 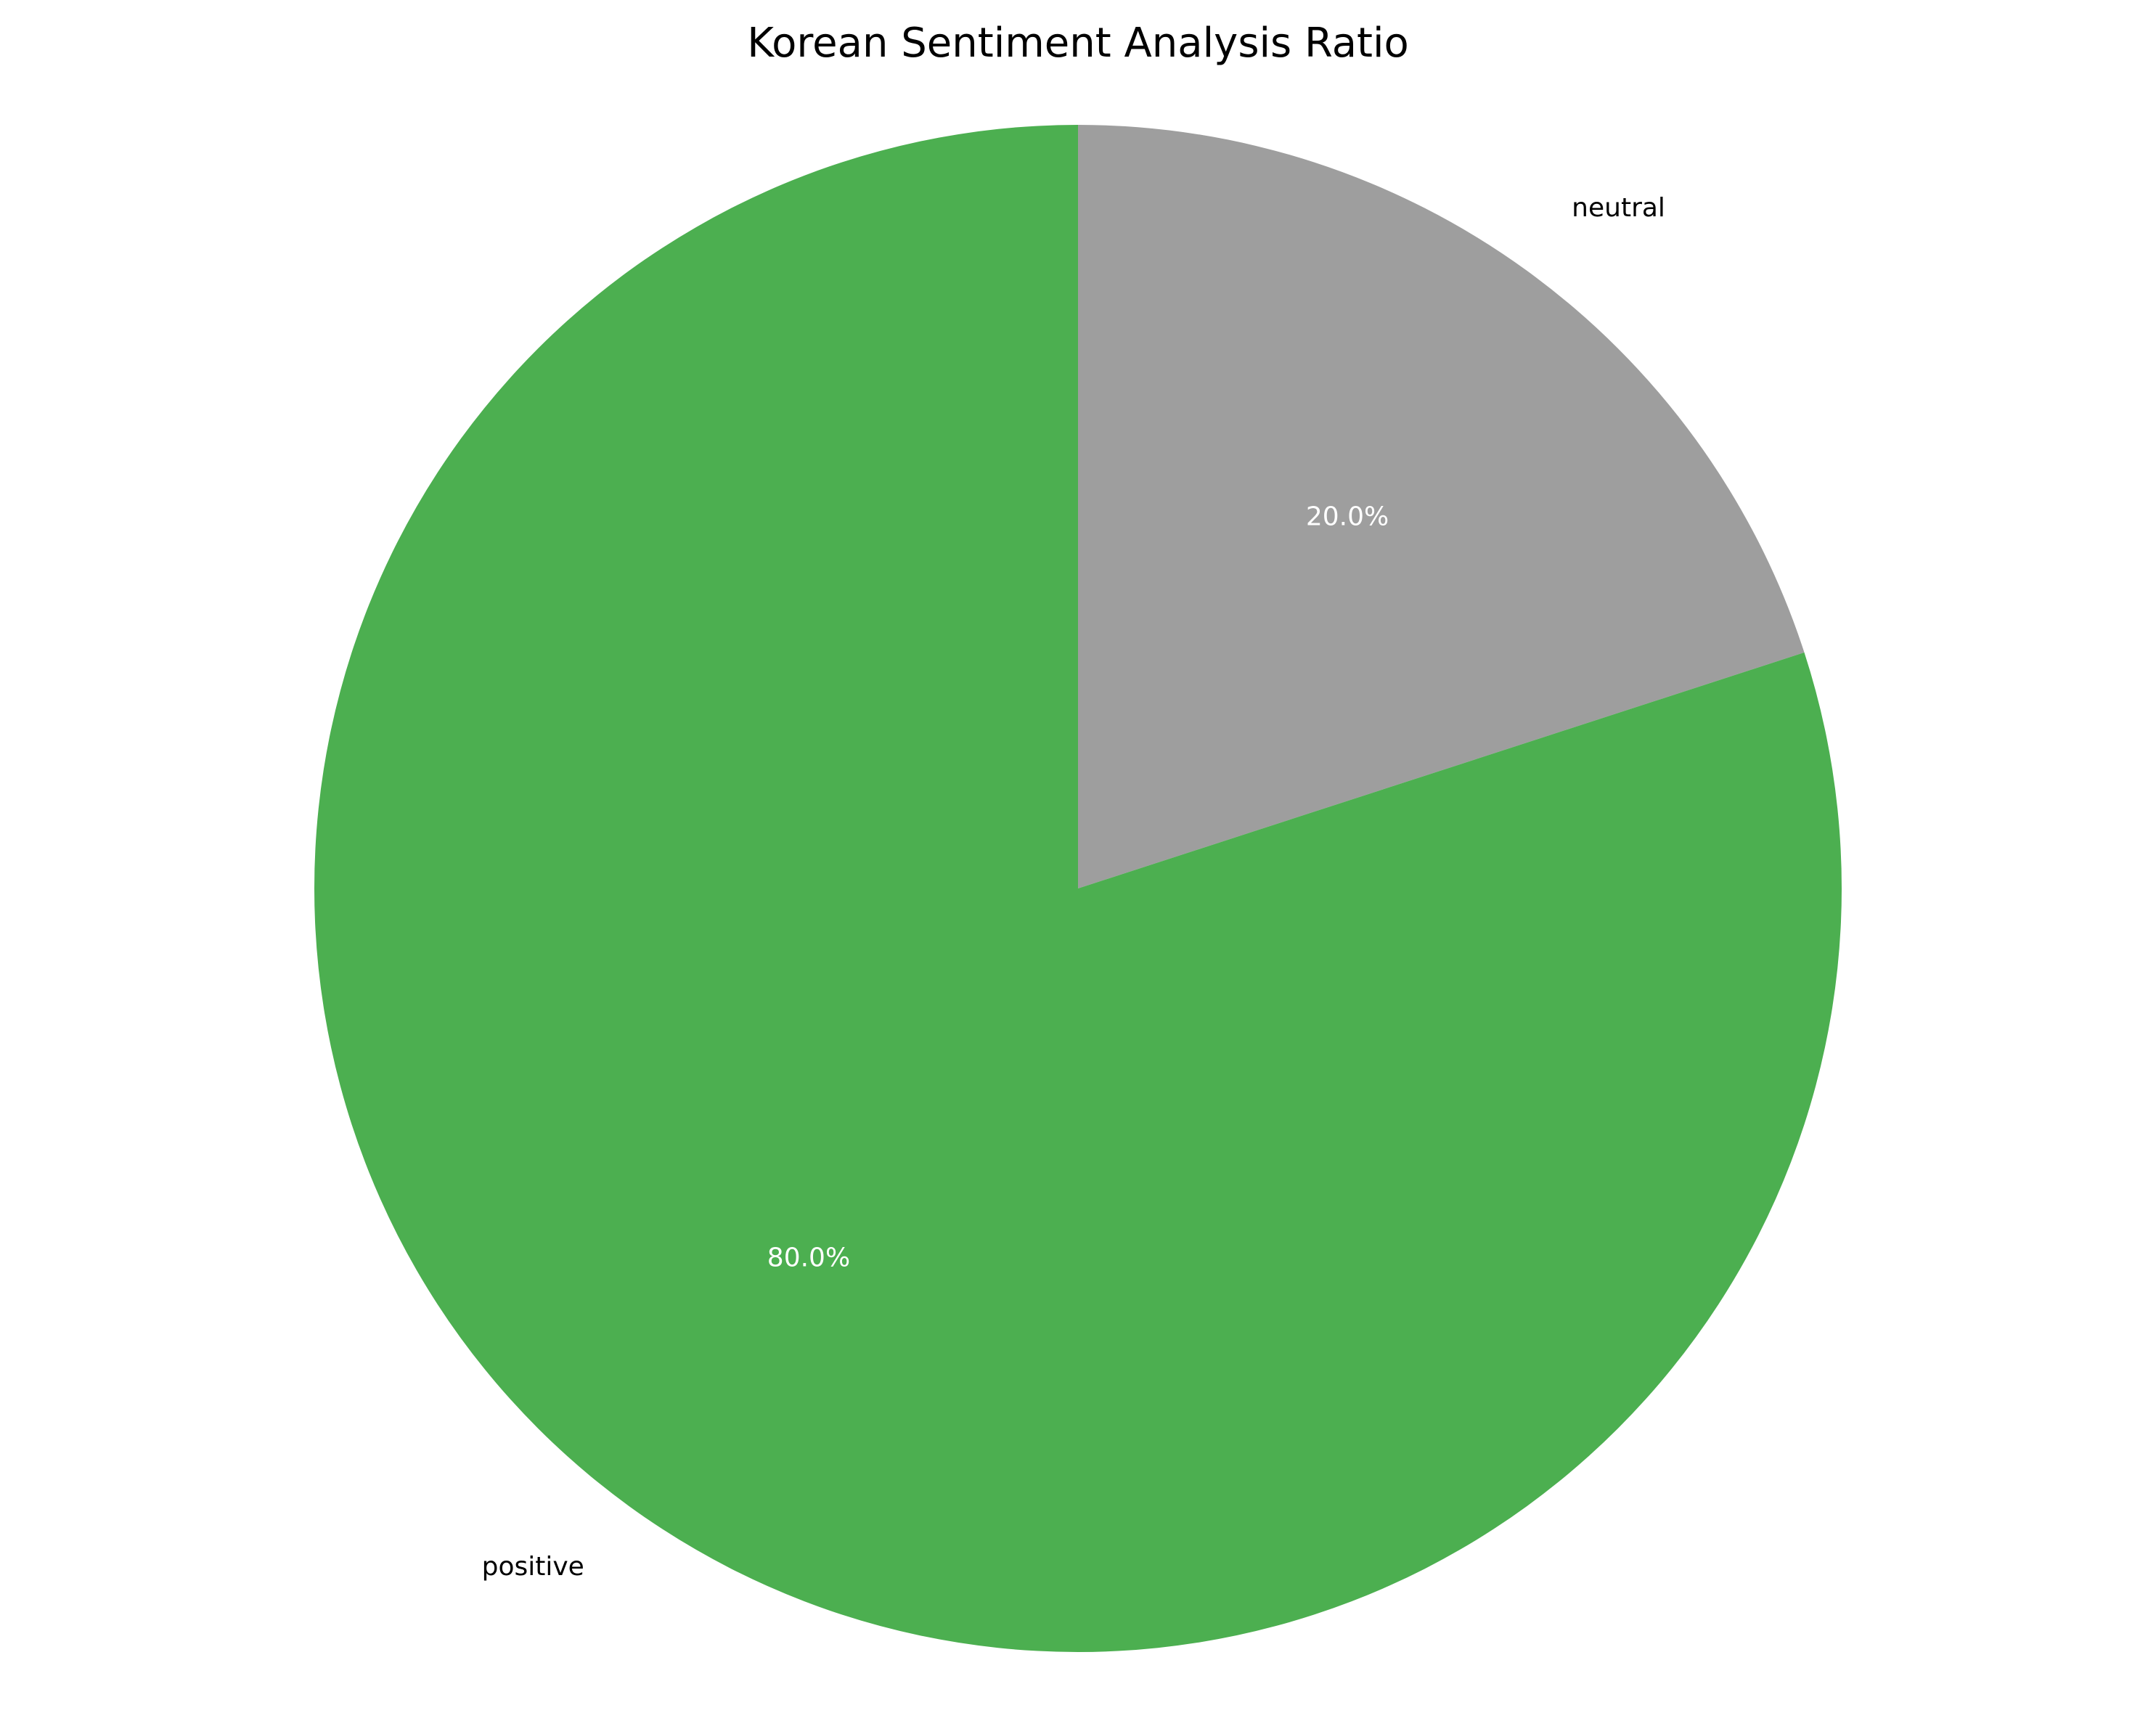 I want to click on slice-percent-positive: 80.0%, so click(x=808, y=1258).